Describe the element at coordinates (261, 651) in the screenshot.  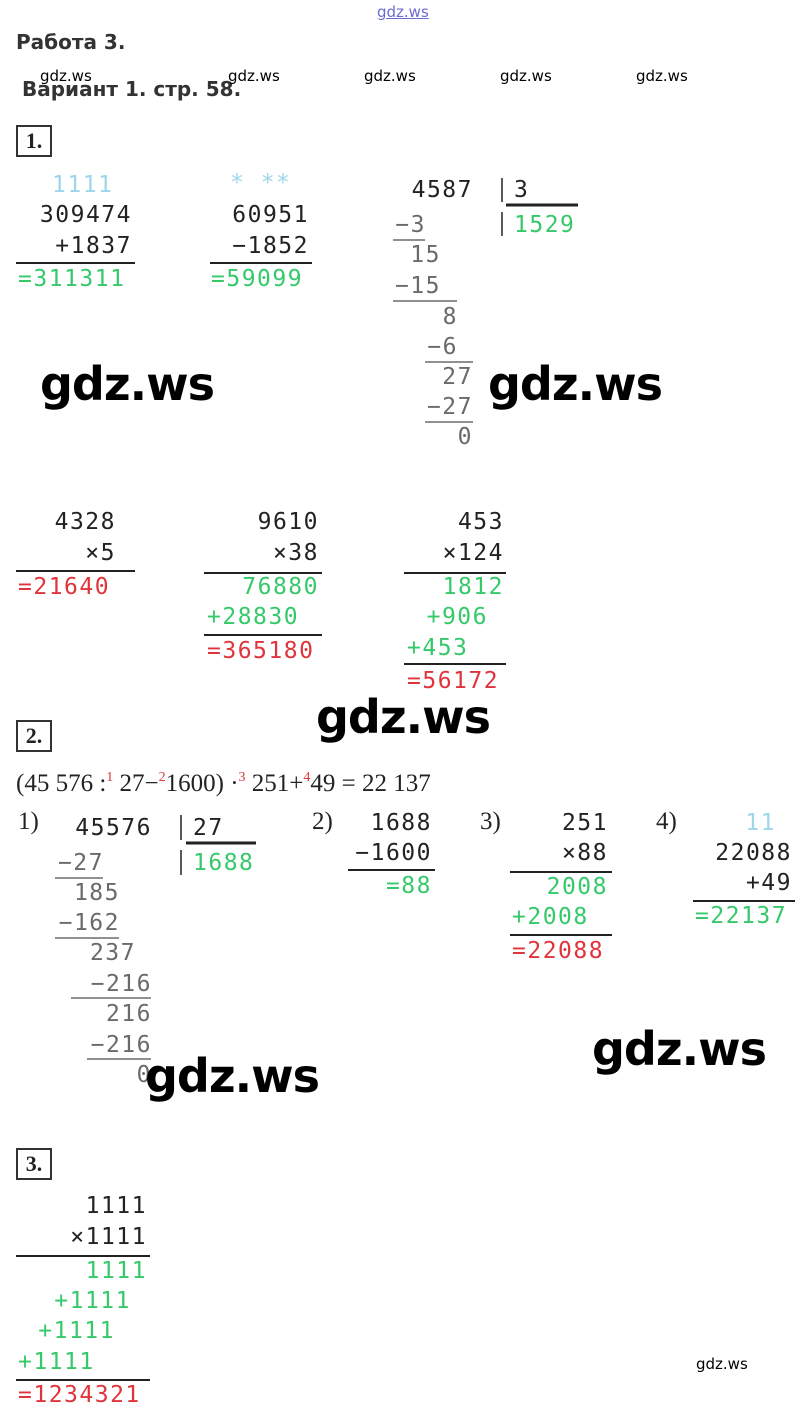
I see `number-text: =365180` at that location.